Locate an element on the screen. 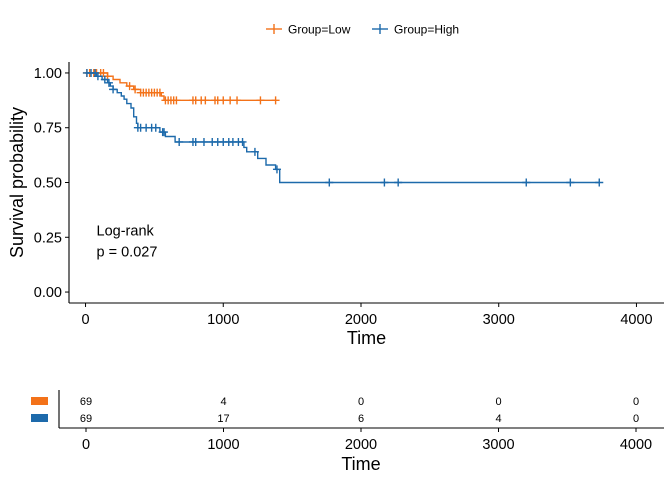 Image resolution: width=672 pixels, height=480 pixels. risk-x-tick-label: 2000 is located at coordinates (361, 445).